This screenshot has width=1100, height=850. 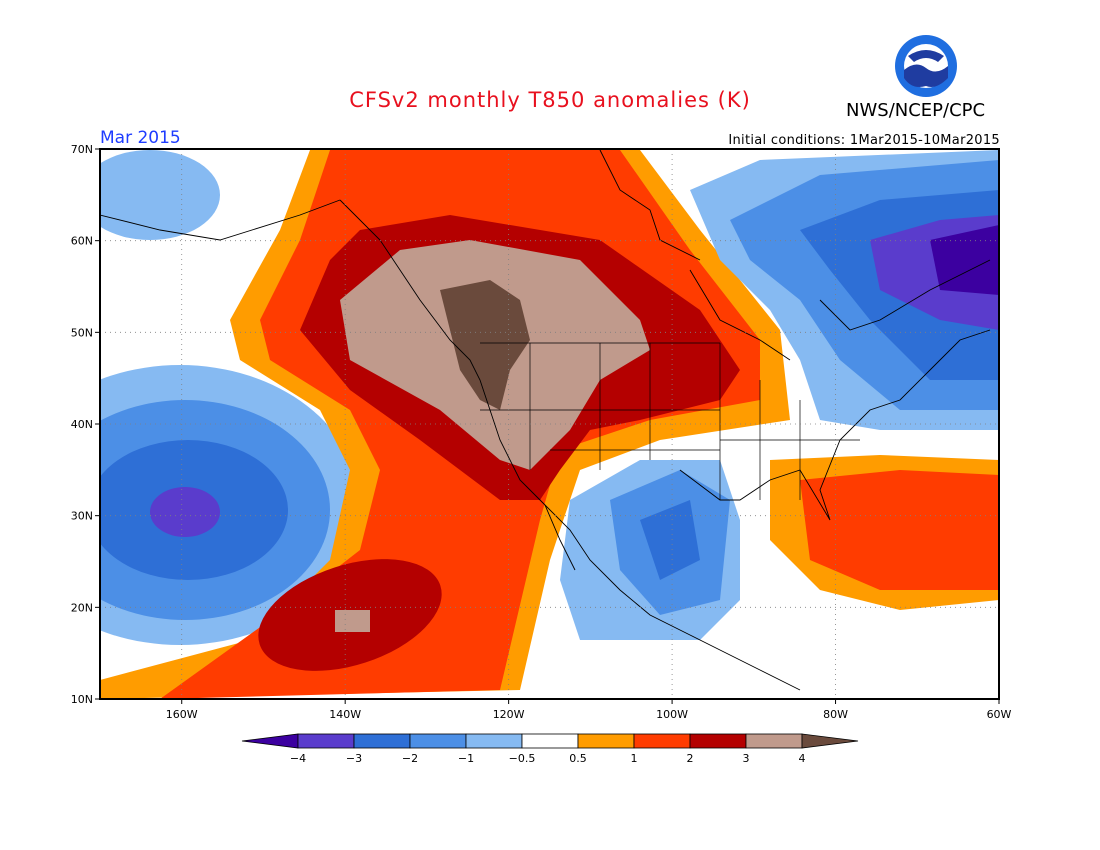 What do you see at coordinates (466, 758) in the screenshot?
I see `colorbar-label: −1` at bounding box center [466, 758].